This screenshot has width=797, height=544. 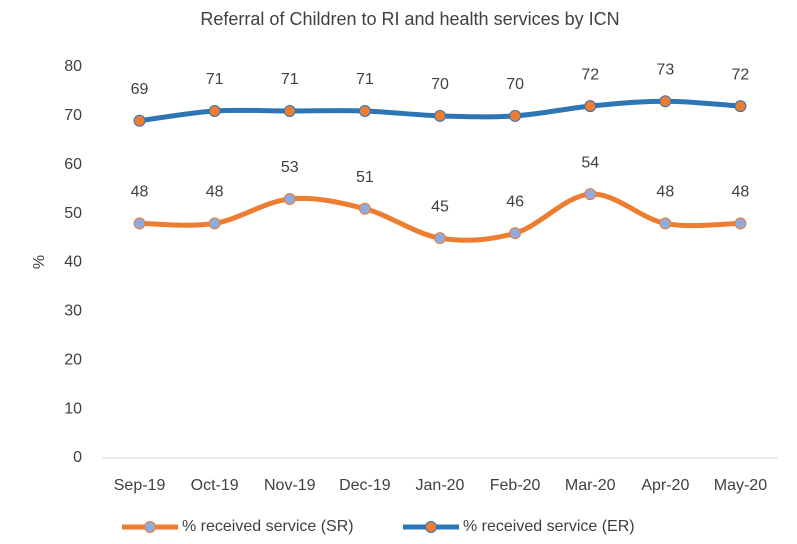 What do you see at coordinates (365, 485) in the screenshot?
I see `x-tick-label: Dec-19` at bounding box center [365, 485].